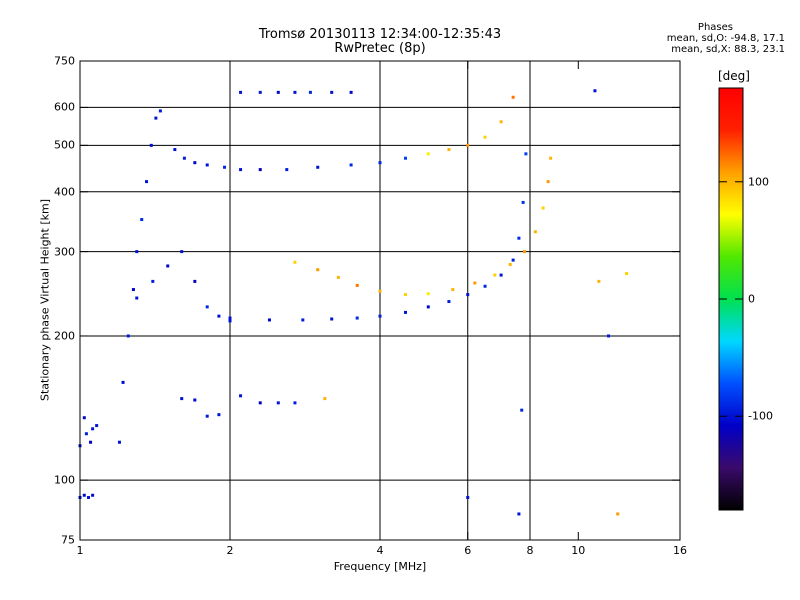 Image resolution: width=800 pixels, height=600 pixels. What do you see at coordinates (578, 550) in the screenshot?
I see `x-tick-label: 10` at bounding box center [578, 550].